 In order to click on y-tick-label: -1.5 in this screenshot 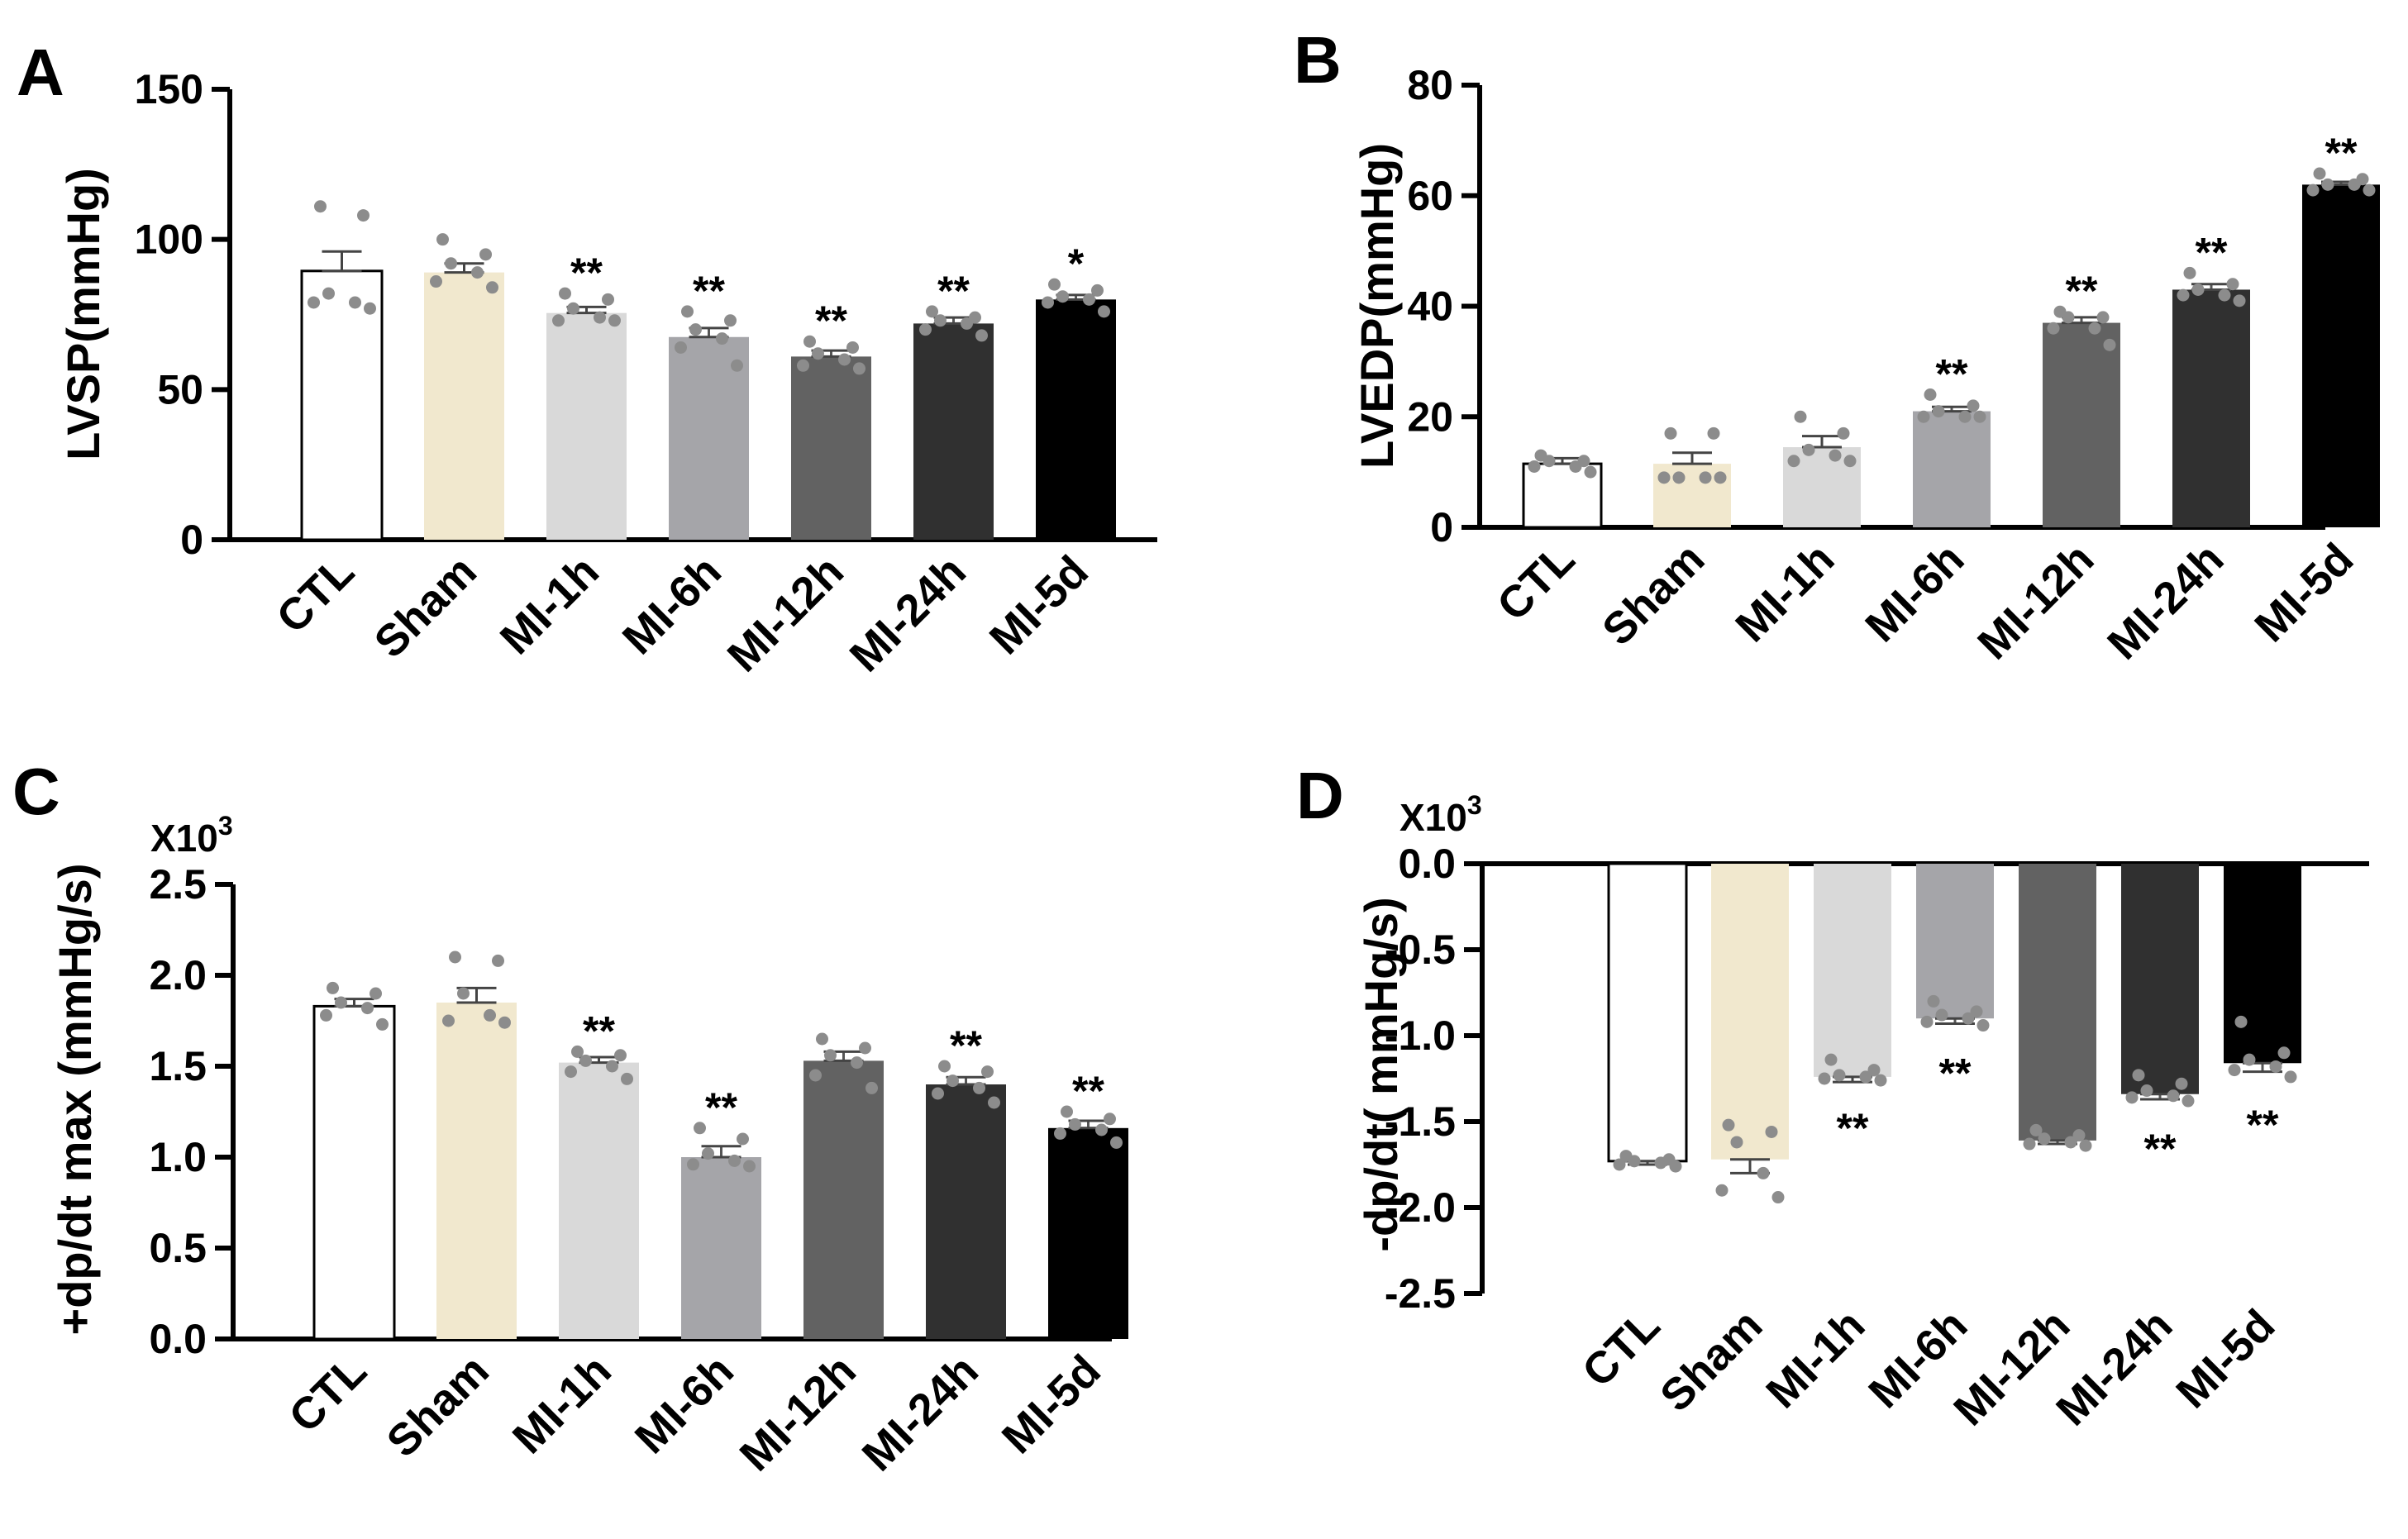, I will do `click(1420, 1122)`.